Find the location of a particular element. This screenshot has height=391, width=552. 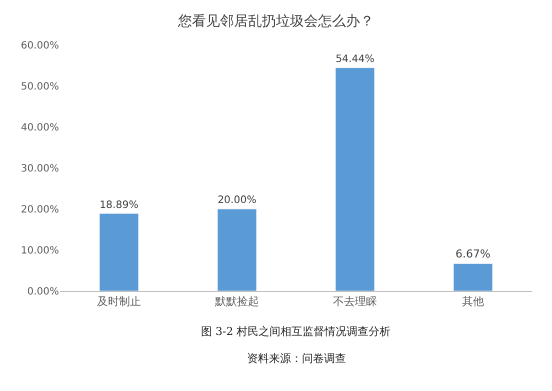

y-tick-label: 0.00% is located at coordinates (43, 292).